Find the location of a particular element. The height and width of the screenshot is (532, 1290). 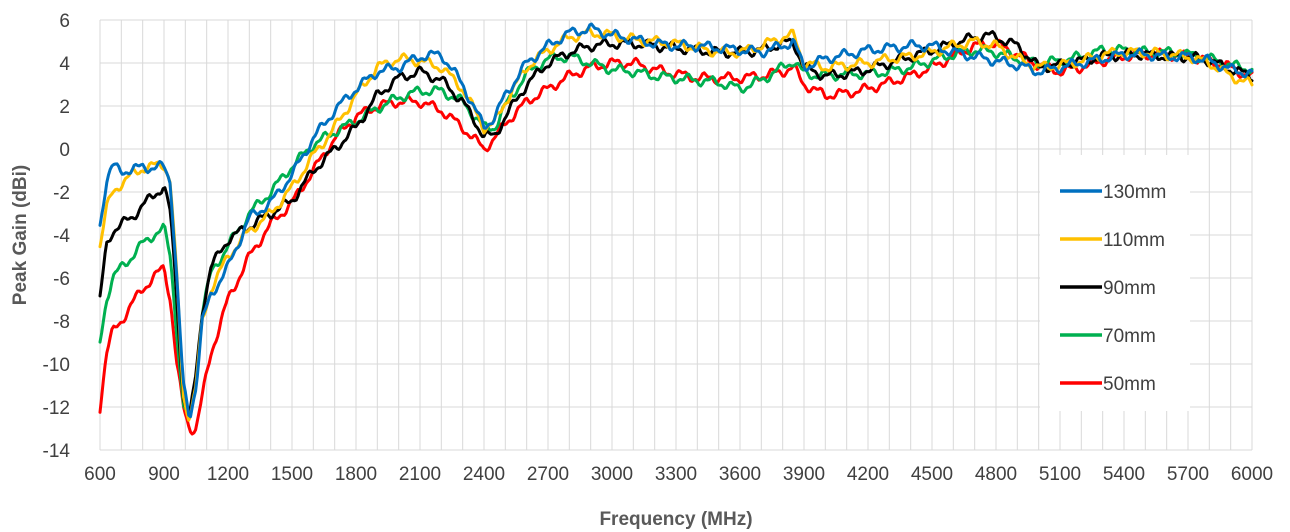

y-tick-labels: -14 -12 -10 -8 -6 -4 -2 0 2 4 6 is located at coordinates (57, 236).